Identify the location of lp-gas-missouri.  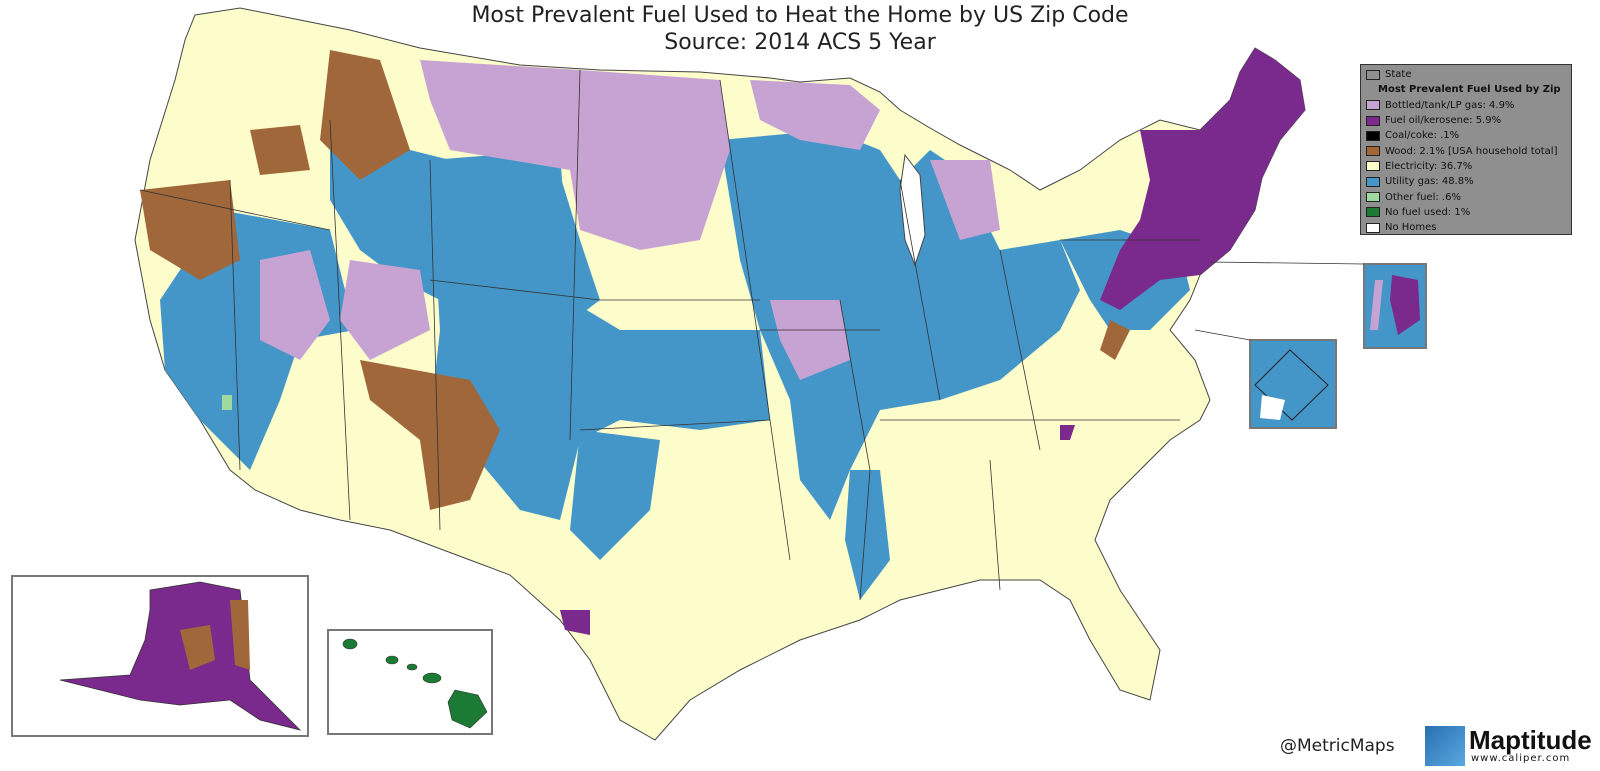
(810, 340).